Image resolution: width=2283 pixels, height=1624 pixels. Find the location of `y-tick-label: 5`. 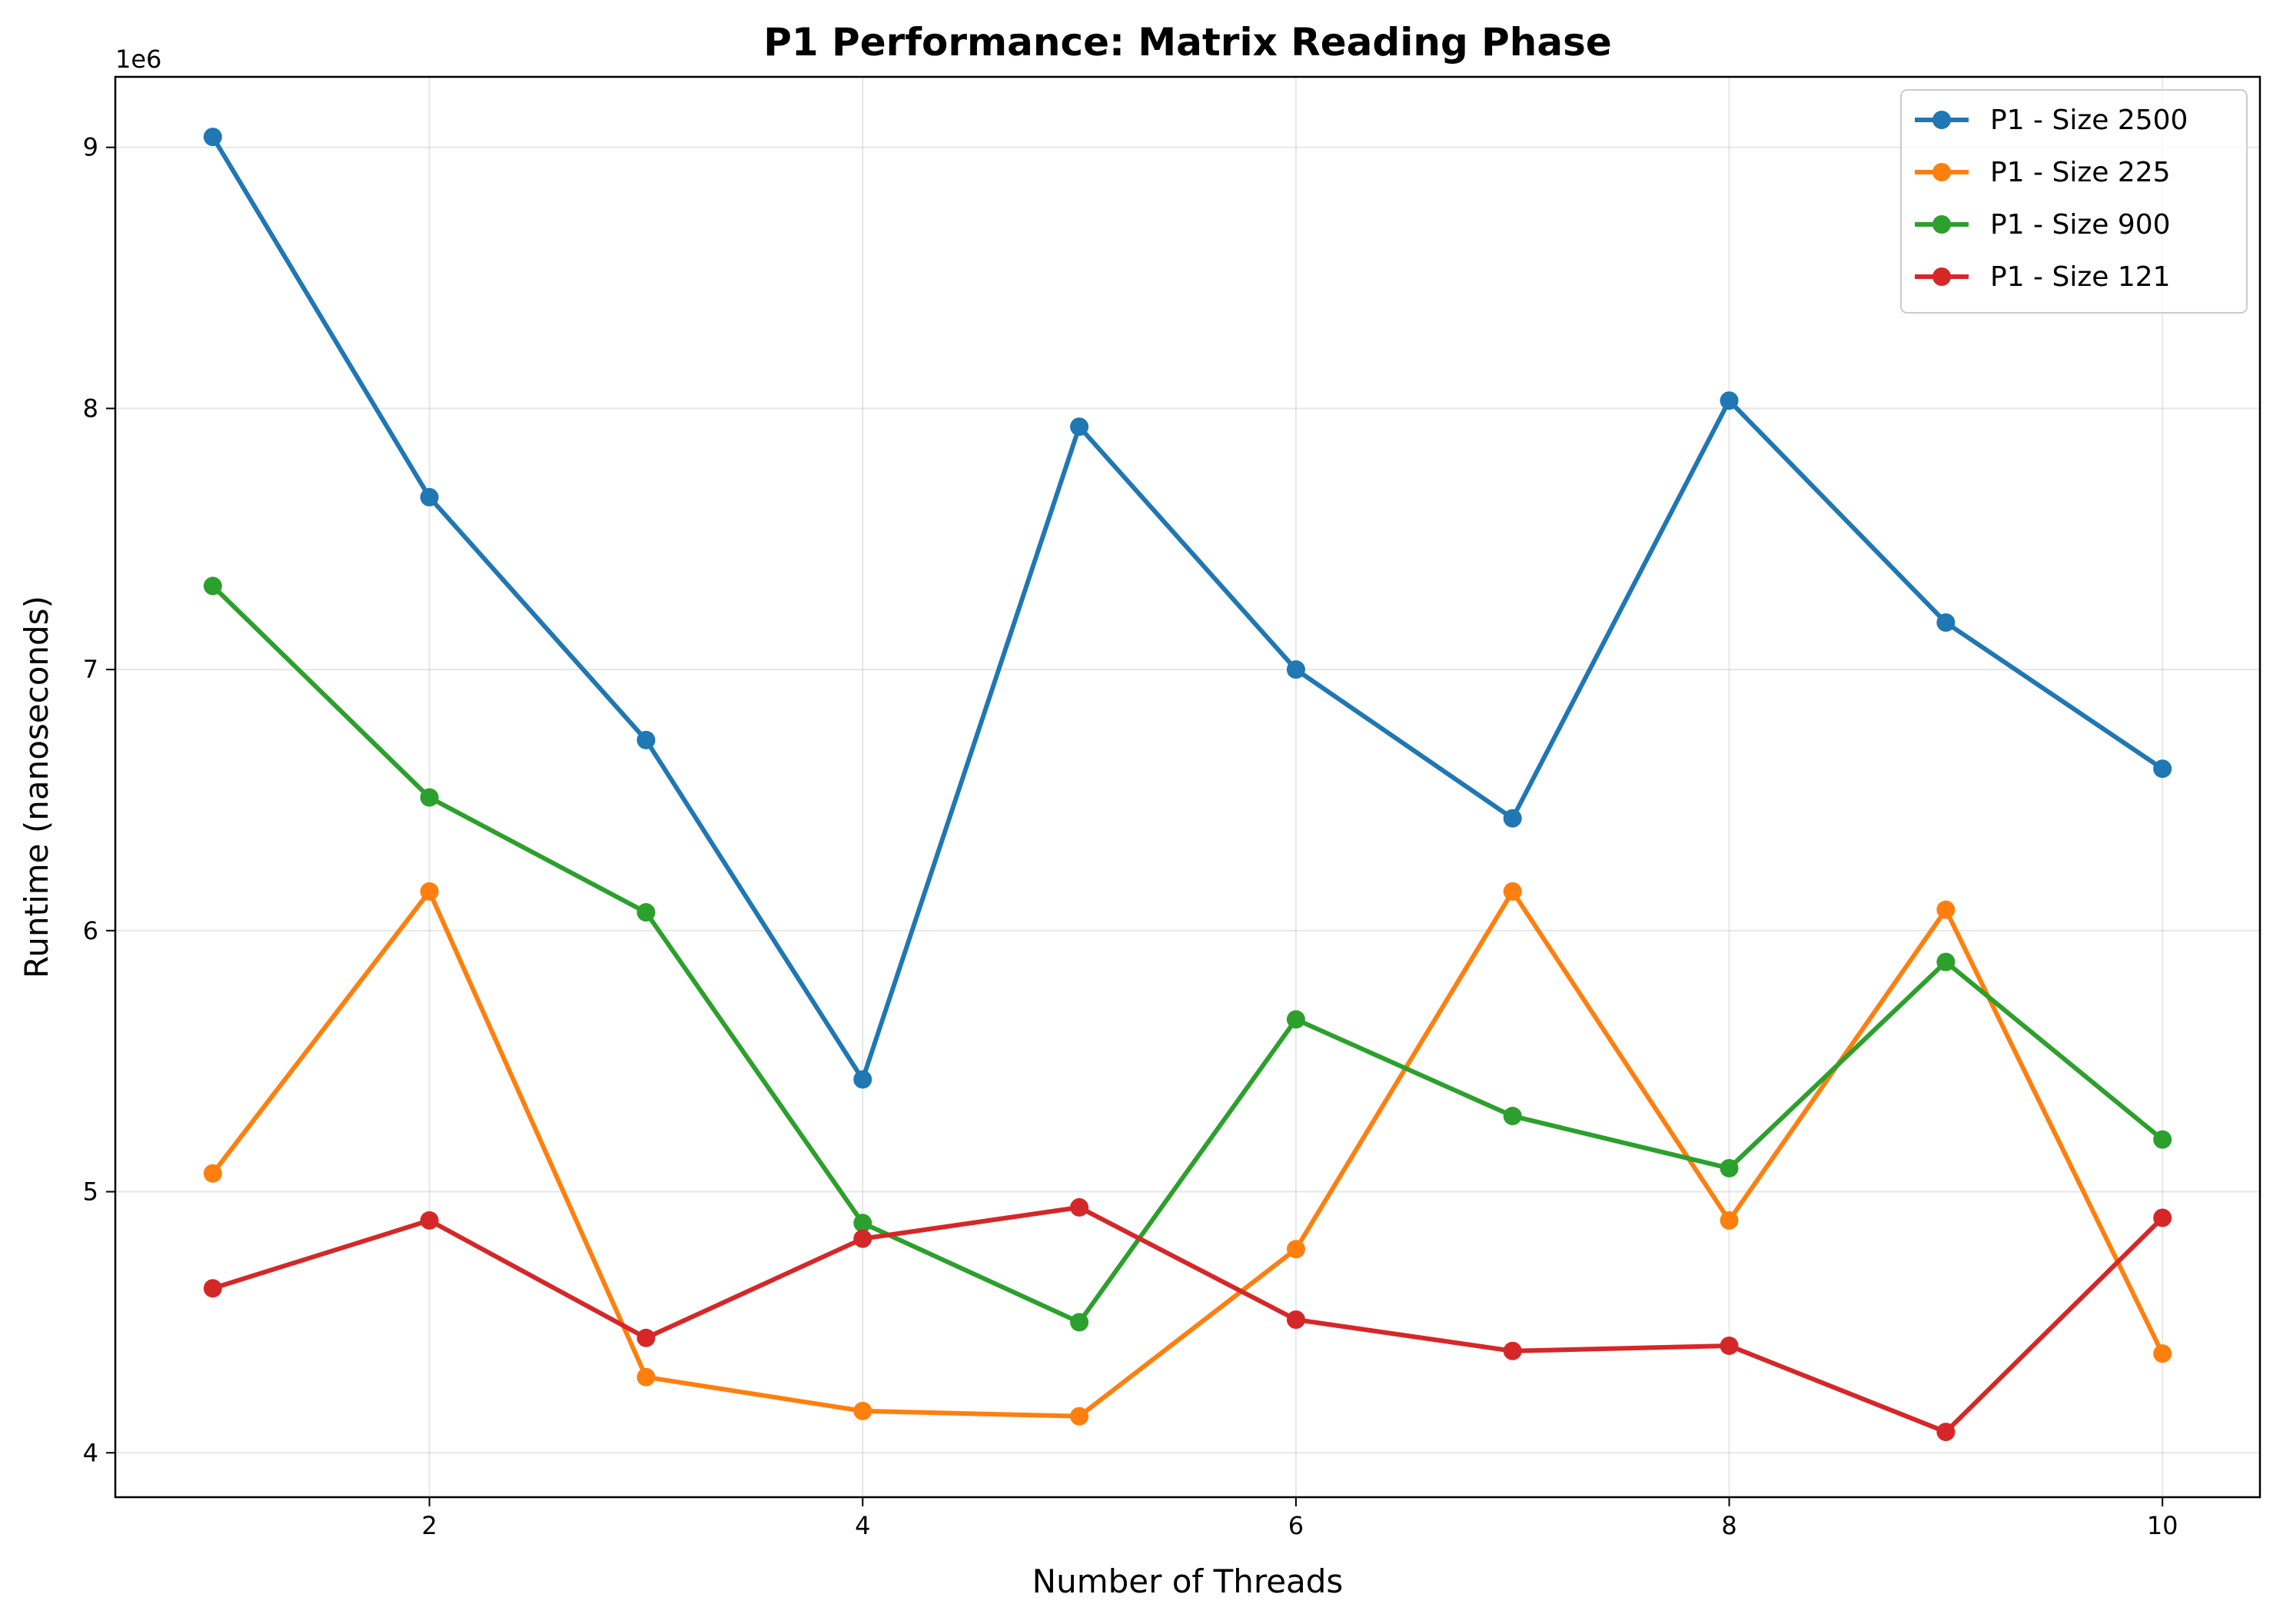

y-tick-label: 5 is located at coordinates (90, 1192).